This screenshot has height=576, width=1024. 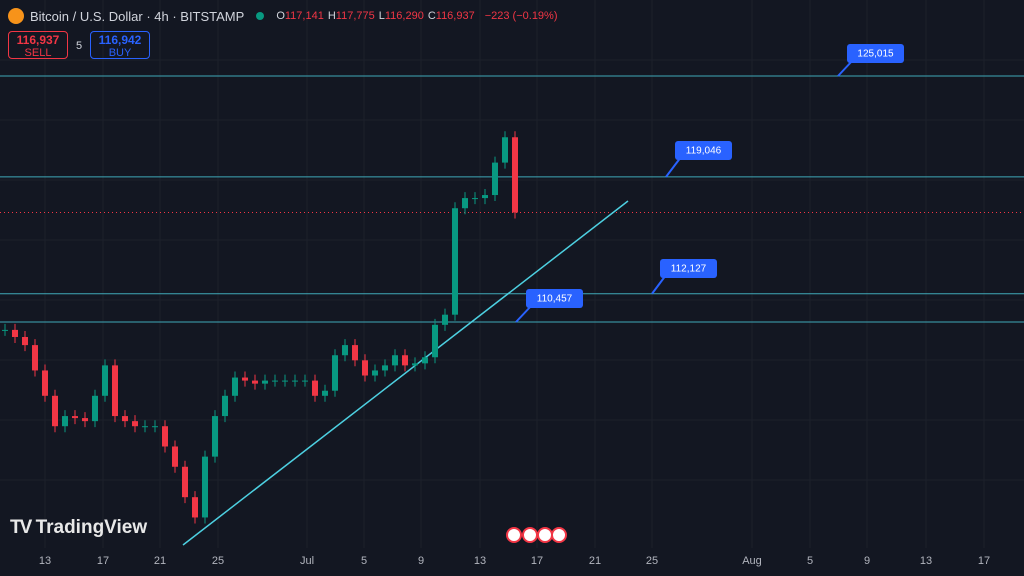 I want to click on callout-label: 125,015, so click(x=875, y=54).